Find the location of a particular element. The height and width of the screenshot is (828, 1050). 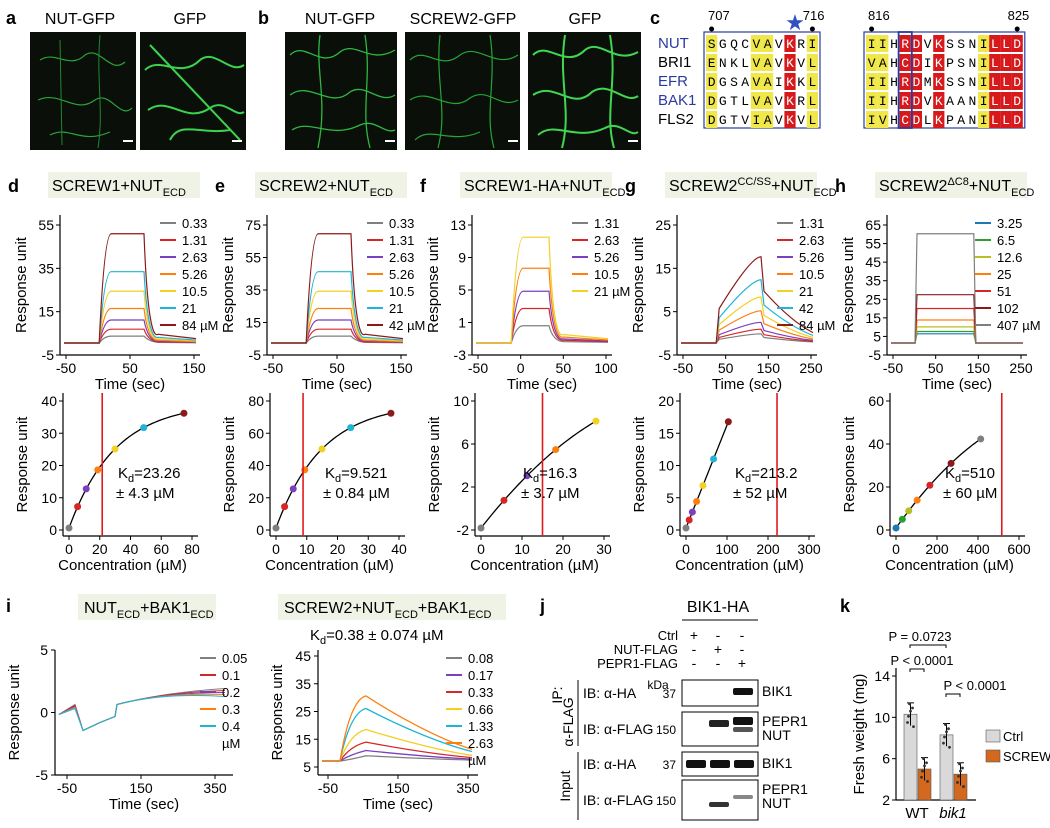

legend-label: 51 is located at coordinates (1004, 291).